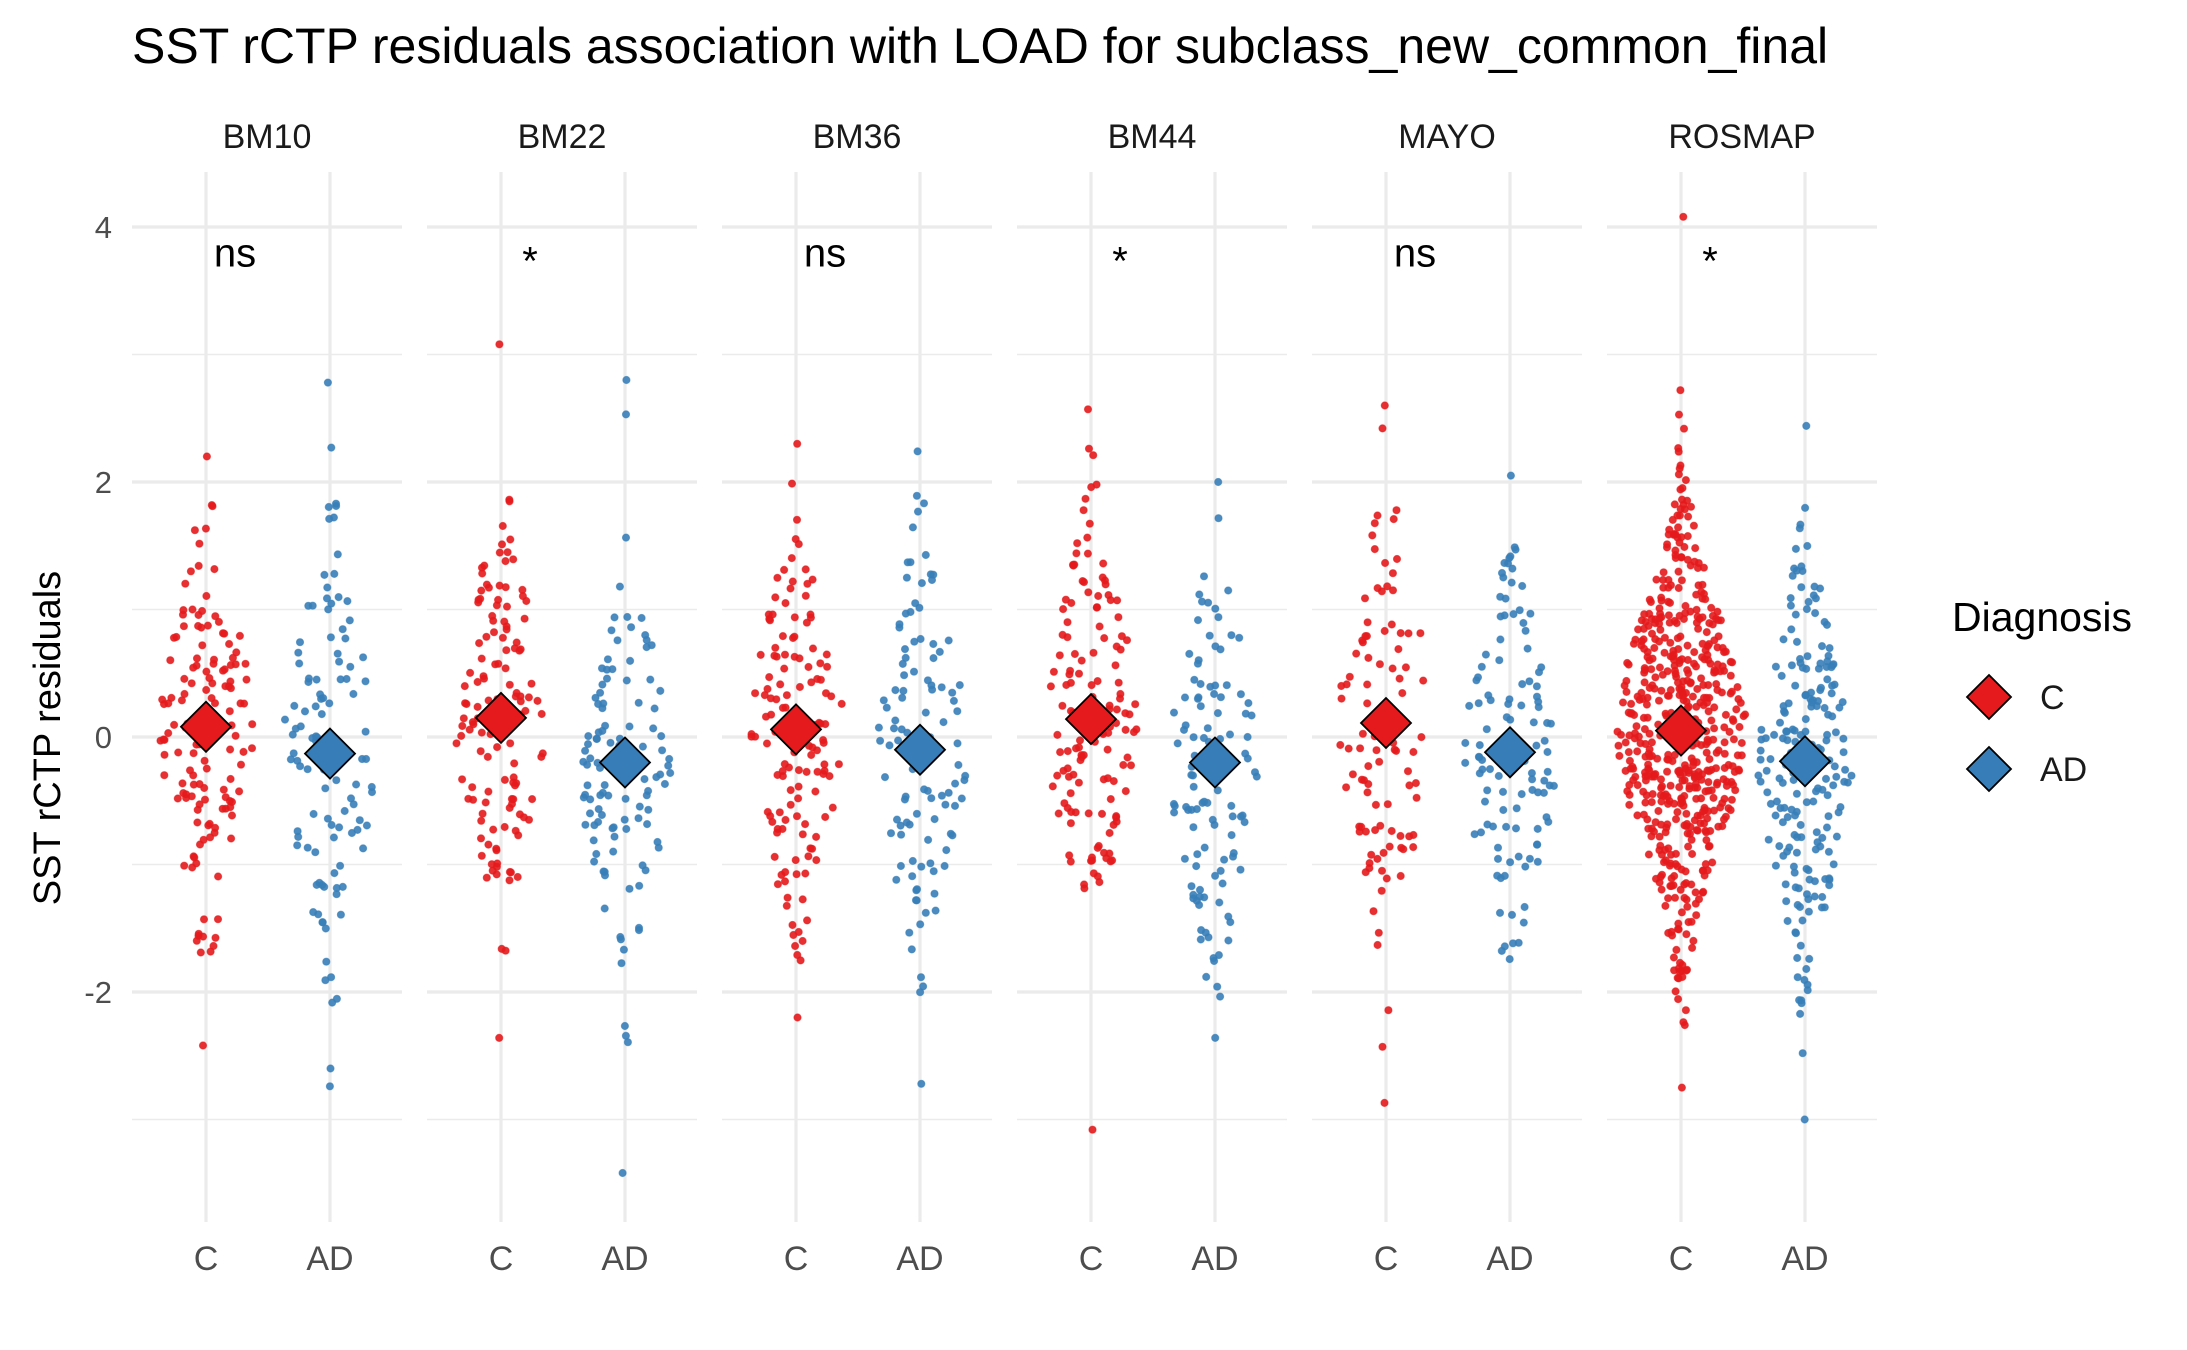 The height and width of the screenshot is (1350, 2187). What do you see at coordinates (1510, 752) in the screenshot?
I see `mean-marker-ad` at bounding box center [1510, 752].